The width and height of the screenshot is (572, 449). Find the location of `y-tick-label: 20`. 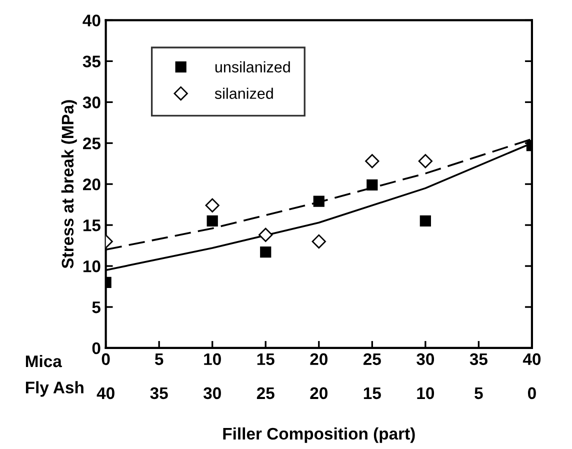

y-tick-label: 20 is located at coordinates (91, 184).